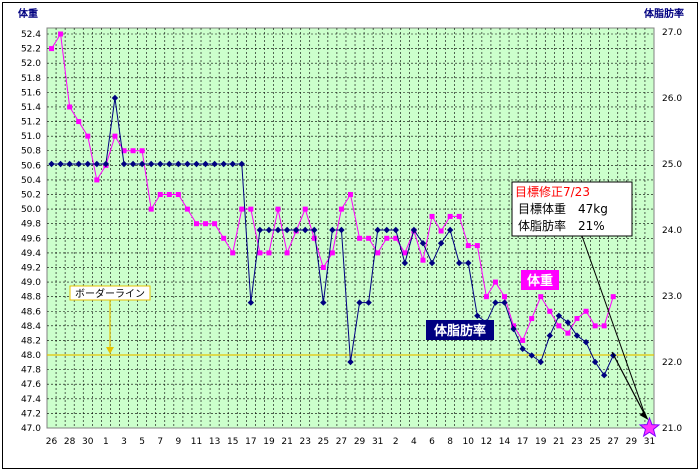 This screenshot has width=700, height=471. What do you see at coordinates (558, 442) in the screenshot?
I see `x-tick-label: 21` at bounding box center [558, 442].